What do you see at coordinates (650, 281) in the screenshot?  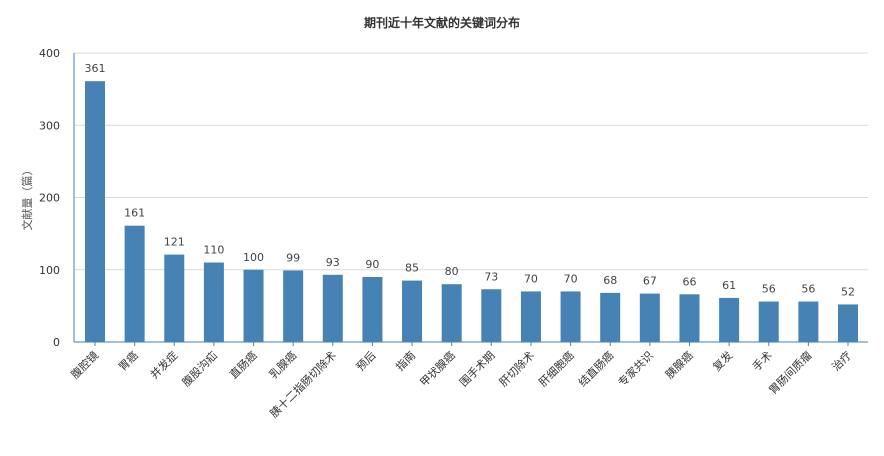 I see `data-label: 67` at bounding box center [650, 281].